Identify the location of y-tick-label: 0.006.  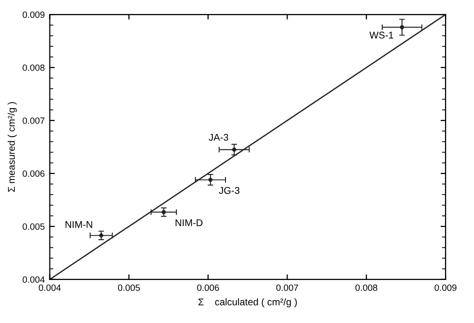
(33, 173).